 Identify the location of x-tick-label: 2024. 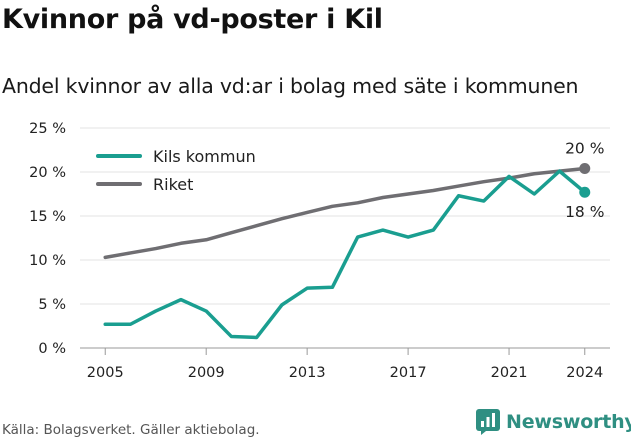
(584, 373).